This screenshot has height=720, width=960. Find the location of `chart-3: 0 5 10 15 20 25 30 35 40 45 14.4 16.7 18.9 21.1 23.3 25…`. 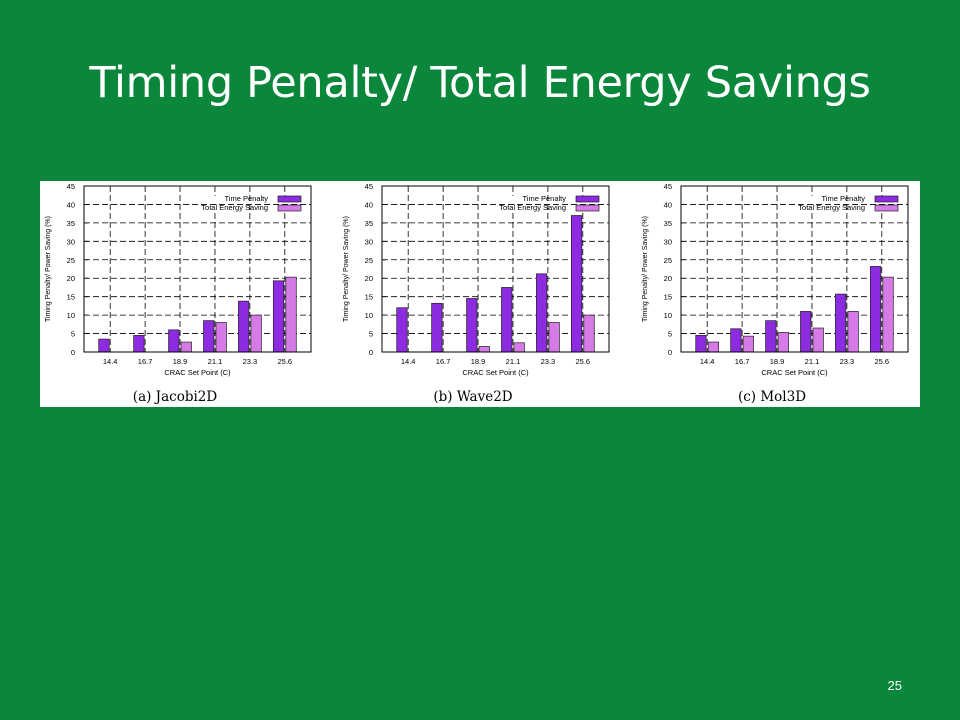

chart-3: 0 5 10 15 20 25 30 35 40 45 14.4 16.7 18.9 21.1 23.3 25… is located at coordinates (775, 293).